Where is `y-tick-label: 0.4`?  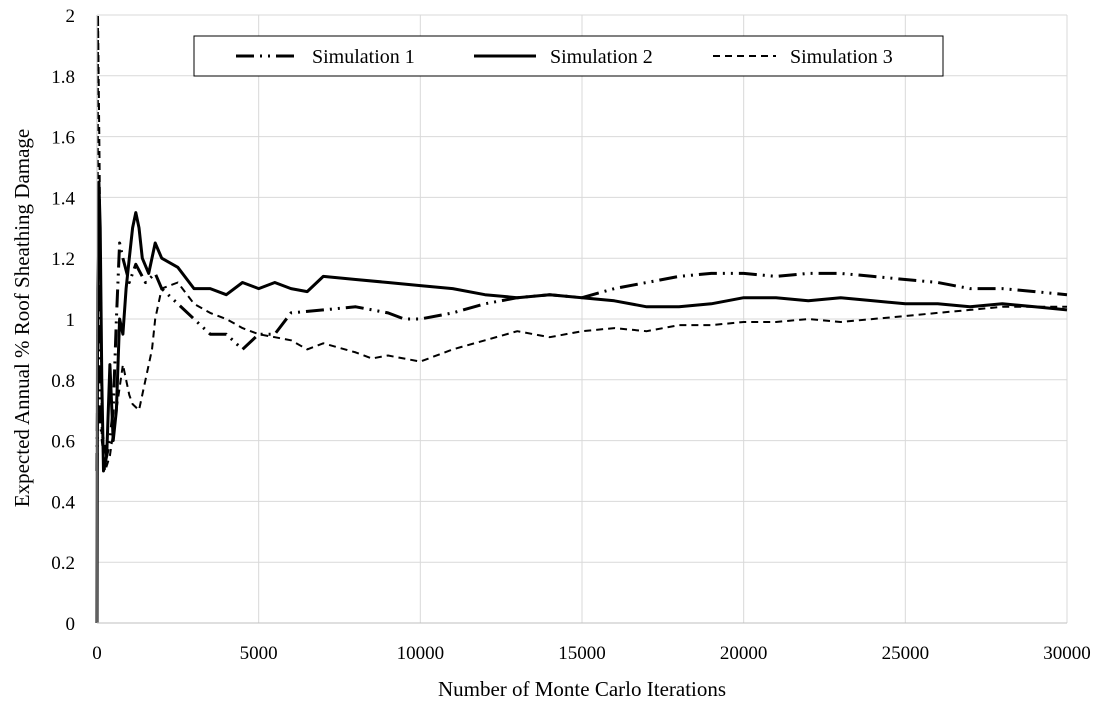
y-tick-label: 0.4 is located at coordinates (63, 502).